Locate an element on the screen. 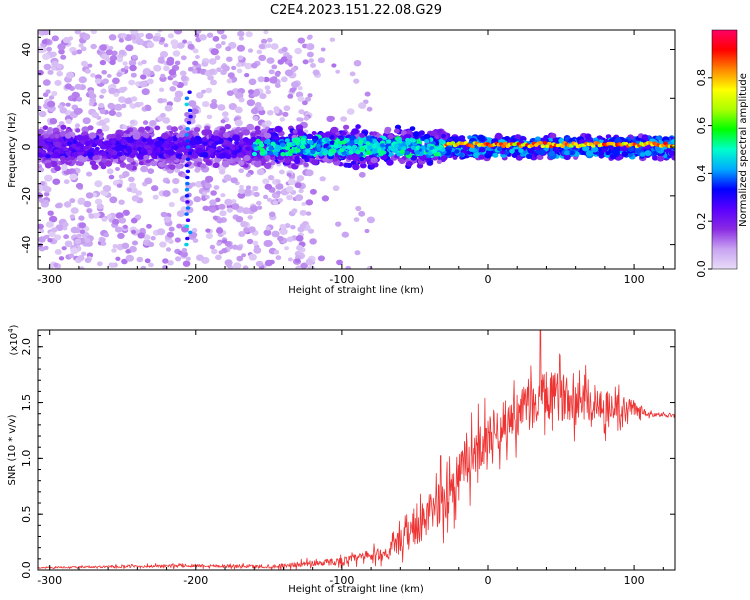 The width and height of the screenshot is (750, 600). snr-x-label: Height of straight line (km) is located at coordinates (356, 589).